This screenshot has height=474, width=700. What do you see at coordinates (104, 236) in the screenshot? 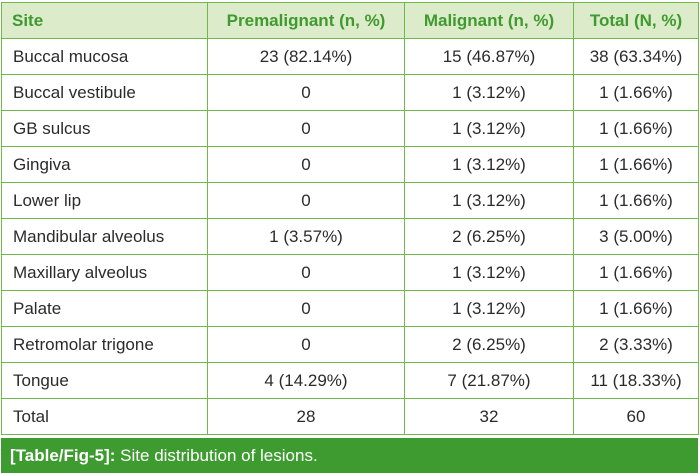
I see `cell-site: Mandibular alveolus` at bounding box center [104, 236].